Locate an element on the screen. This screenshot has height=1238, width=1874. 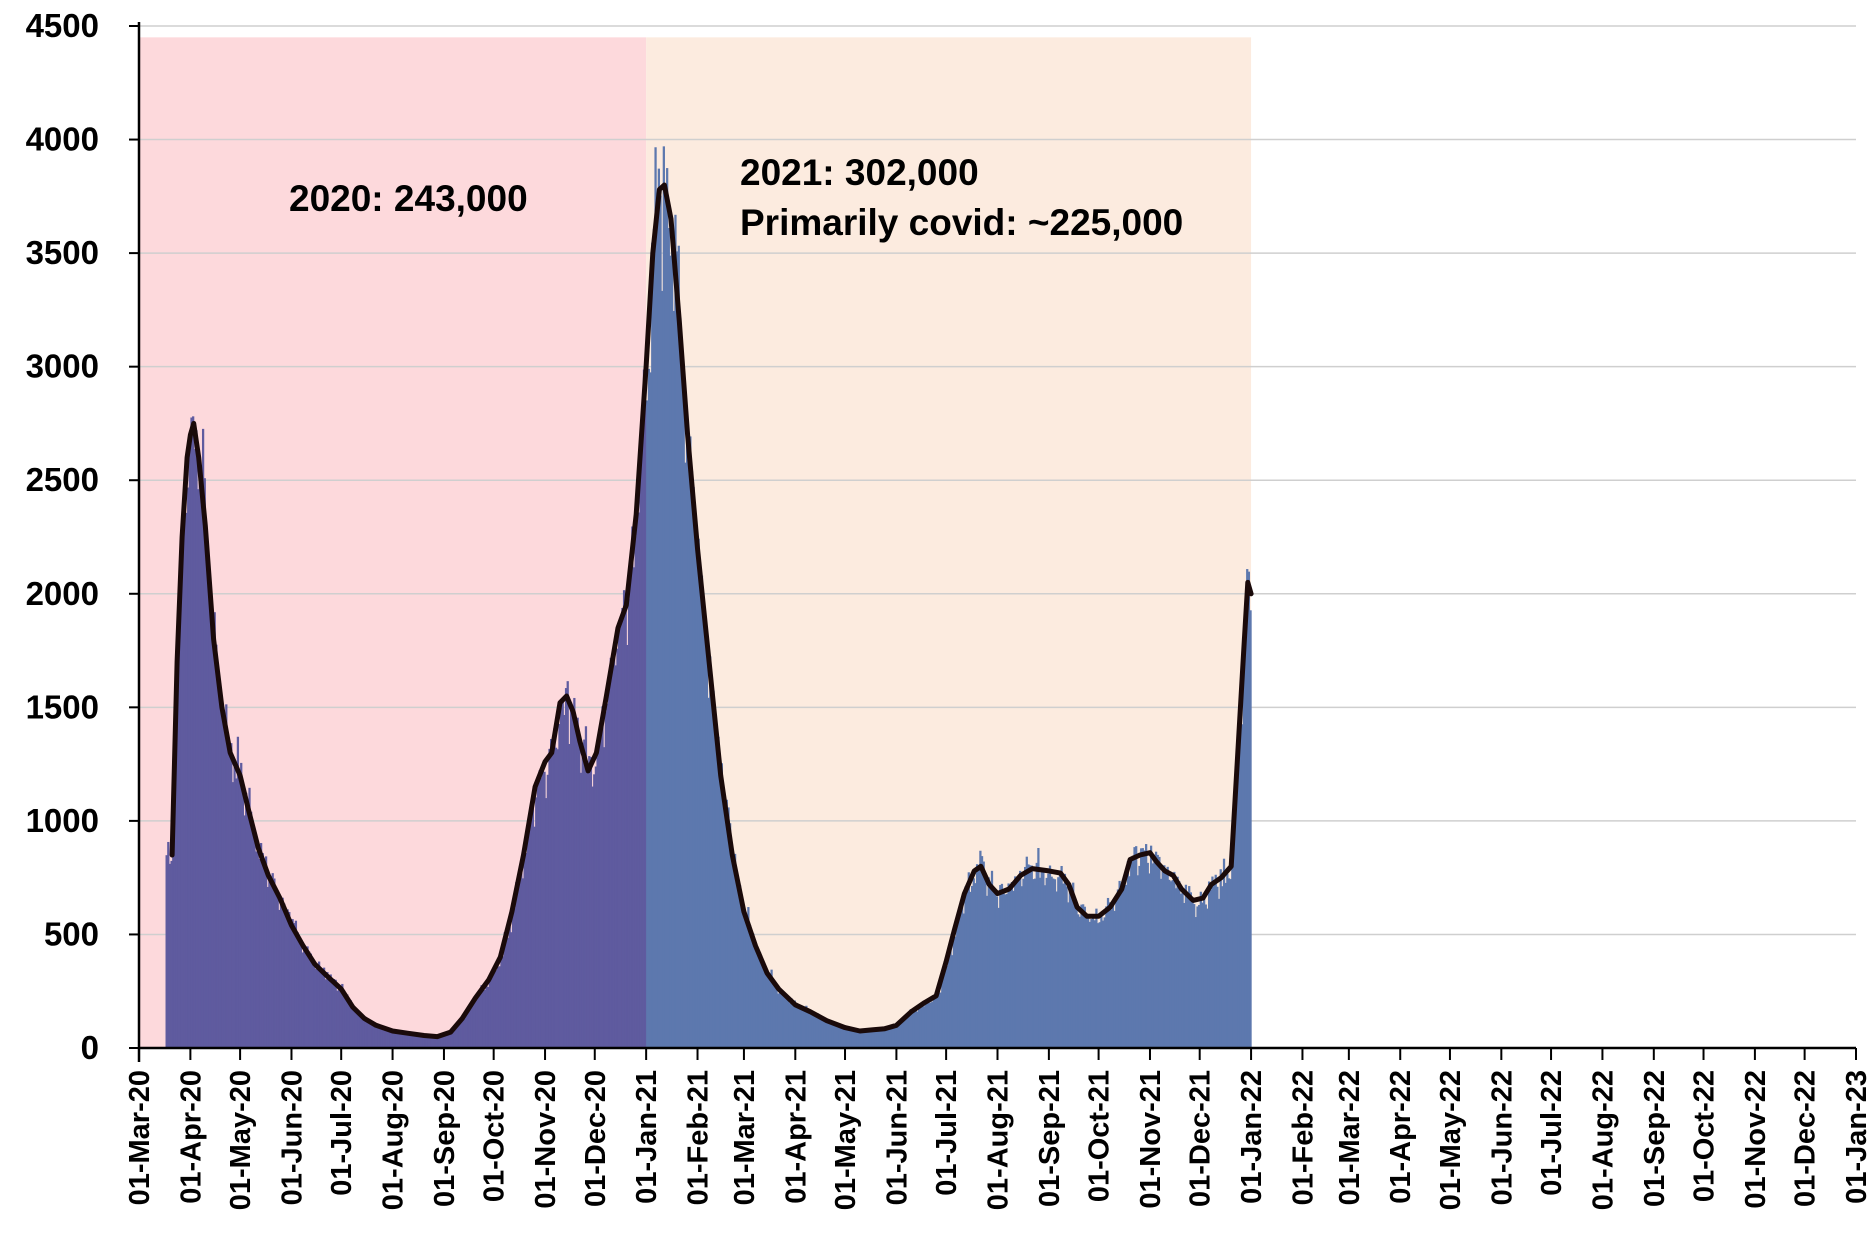
x-tick-label: 01-Oct-22 is located at coordinates (1705, 1136).